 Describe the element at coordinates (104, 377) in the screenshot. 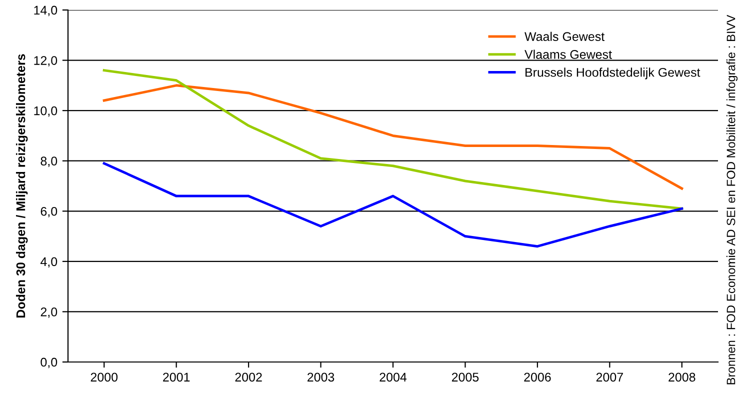

I see `x-tick-label: 2000` at that location.